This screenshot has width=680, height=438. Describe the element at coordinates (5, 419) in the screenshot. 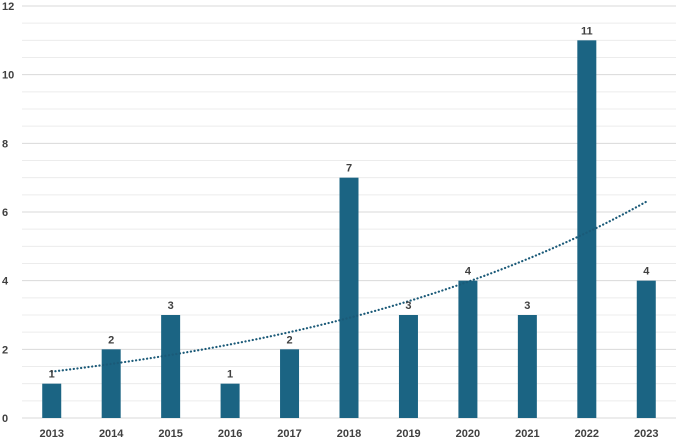

I see `y-tick-label: 0` at that location.